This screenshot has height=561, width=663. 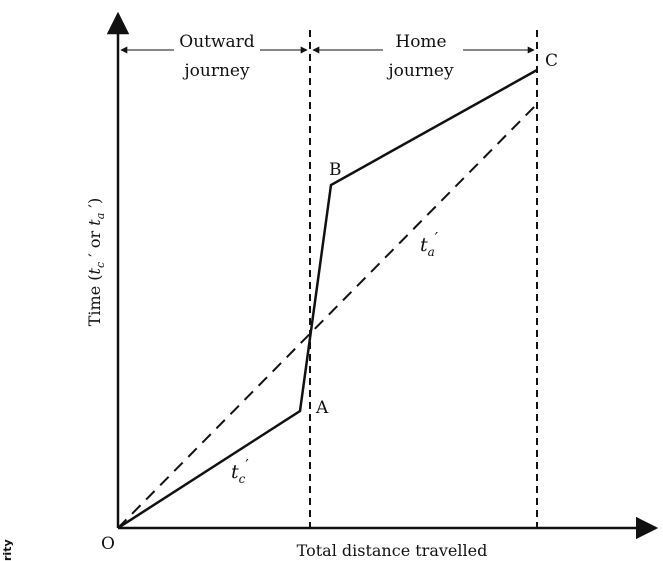 What do you see at coordinates (420, 71) in the screenshot?
I see `home-label-line2: journey` at bounding box center [420, 71].